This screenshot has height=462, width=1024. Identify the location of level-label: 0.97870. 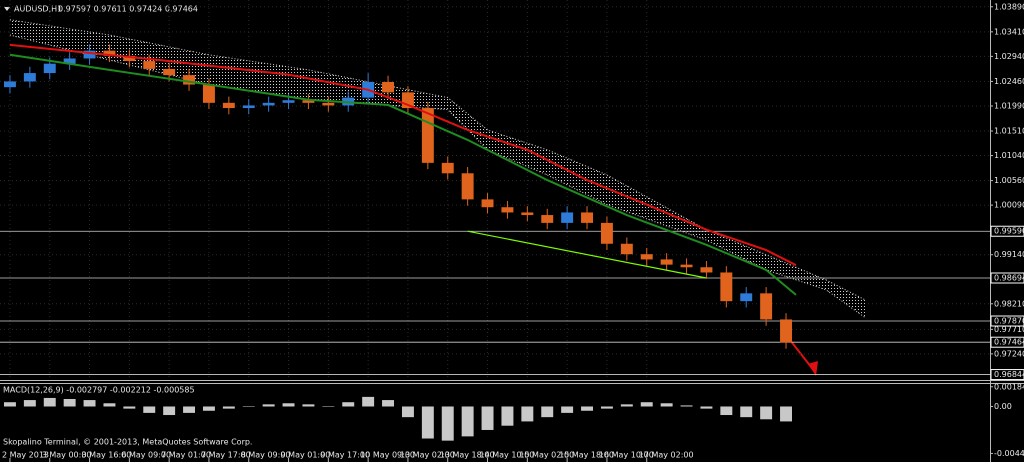
(1009, 321).